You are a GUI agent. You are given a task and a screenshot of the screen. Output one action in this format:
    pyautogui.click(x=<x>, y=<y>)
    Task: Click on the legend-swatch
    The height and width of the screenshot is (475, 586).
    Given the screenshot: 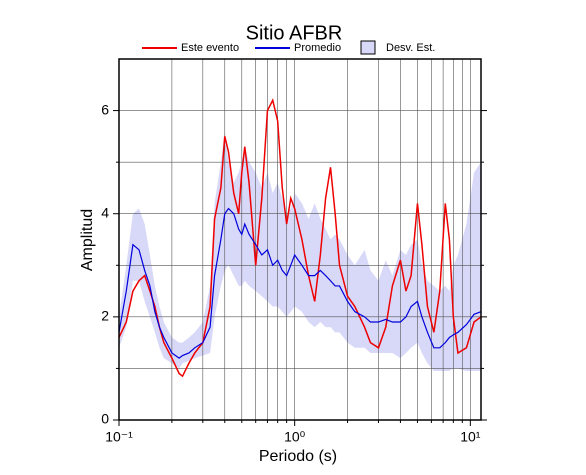 What is the action you would take?
    pyautogui.click(x=368, y=47)
    